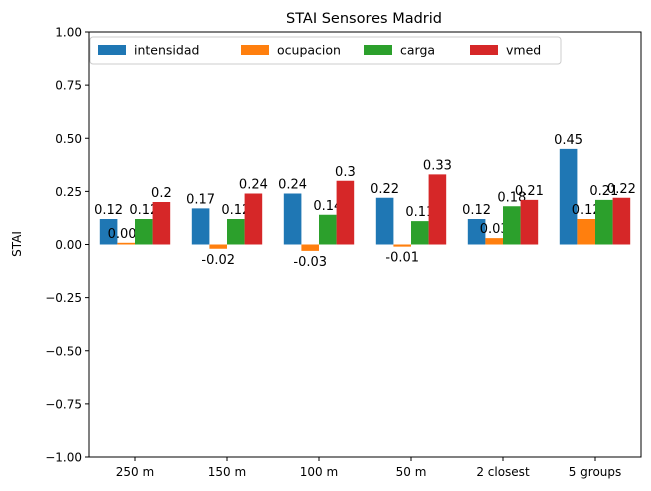  I want to click on x-tick-label: 2 closest, so click(503, 472).